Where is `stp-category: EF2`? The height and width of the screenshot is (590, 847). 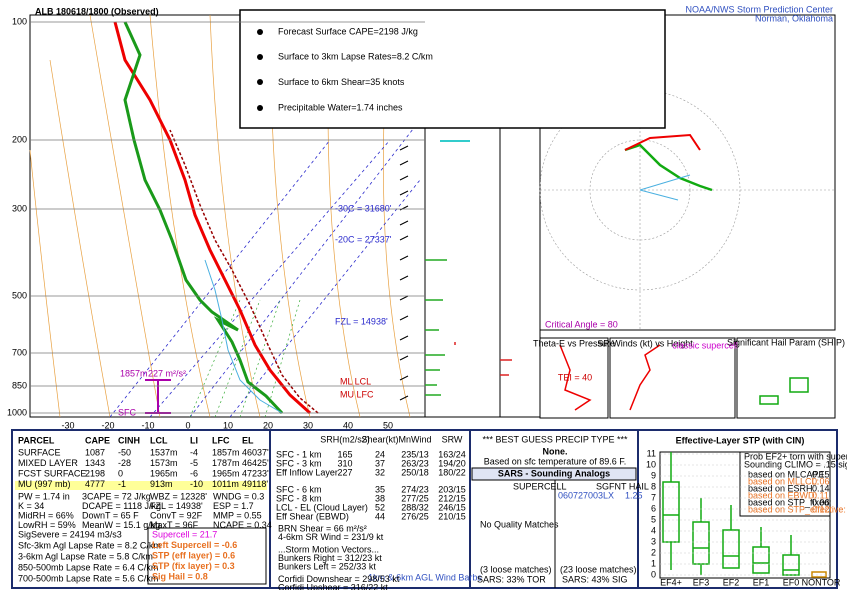
stp-category: EF2 is located at coordinates (731, 582).